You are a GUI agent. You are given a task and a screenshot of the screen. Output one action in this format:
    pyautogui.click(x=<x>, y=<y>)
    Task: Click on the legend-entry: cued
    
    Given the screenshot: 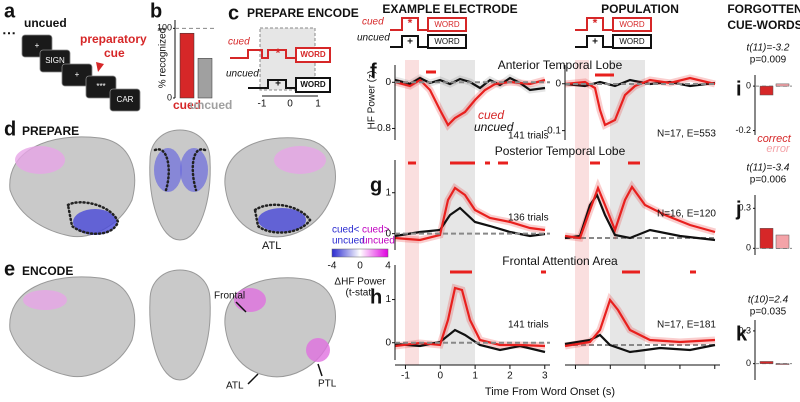 What is the action you would take?
    pyautogui.click(x=491, y=115)
    